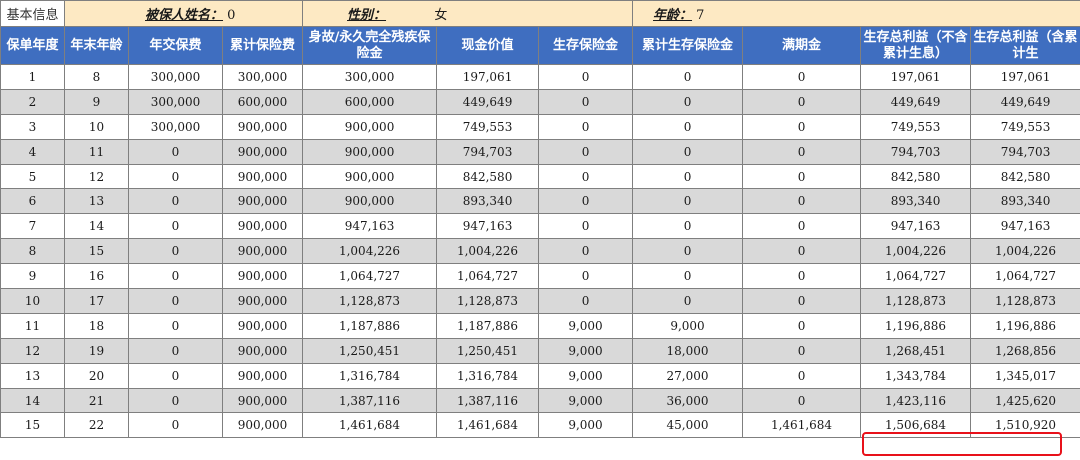  Describe the element at coordinates (488, 350) in the screenshot. I see `table-cell: 1,250,451` at that location.